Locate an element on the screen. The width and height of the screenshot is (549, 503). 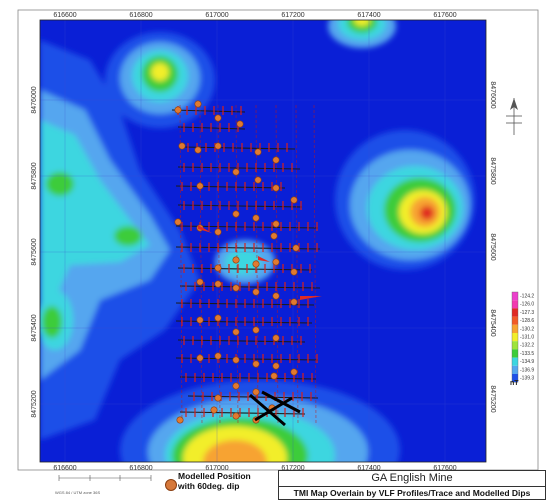
legend-value: -128.6 is located at coordinates (527, 321).